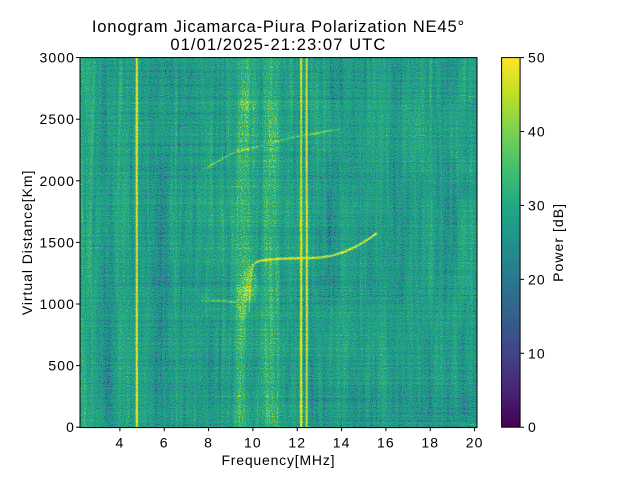 This screenshot has height=485, width=640. What do you see at coordinates (61, 366) in the screenshot?
I see `svg-text: 500` at bounding box center [61, 366].